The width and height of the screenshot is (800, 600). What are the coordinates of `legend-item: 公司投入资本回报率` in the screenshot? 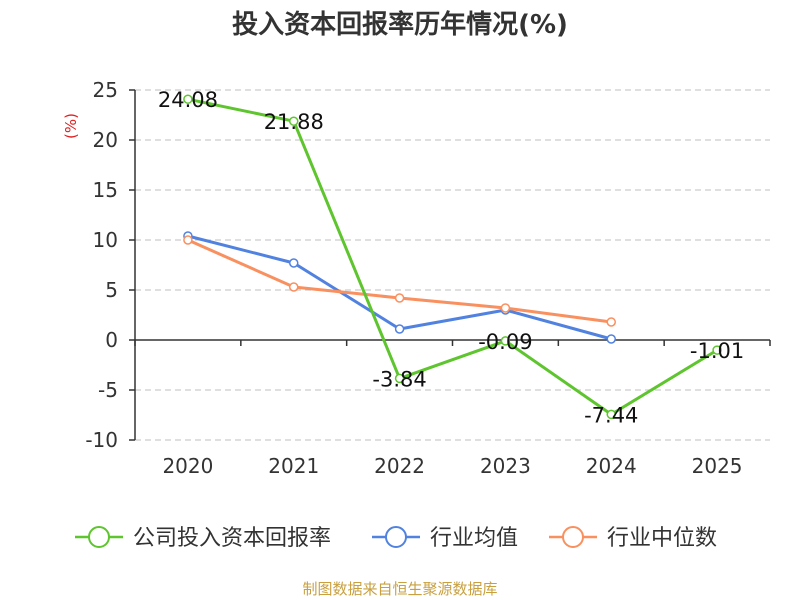 It's located at (203, 538).